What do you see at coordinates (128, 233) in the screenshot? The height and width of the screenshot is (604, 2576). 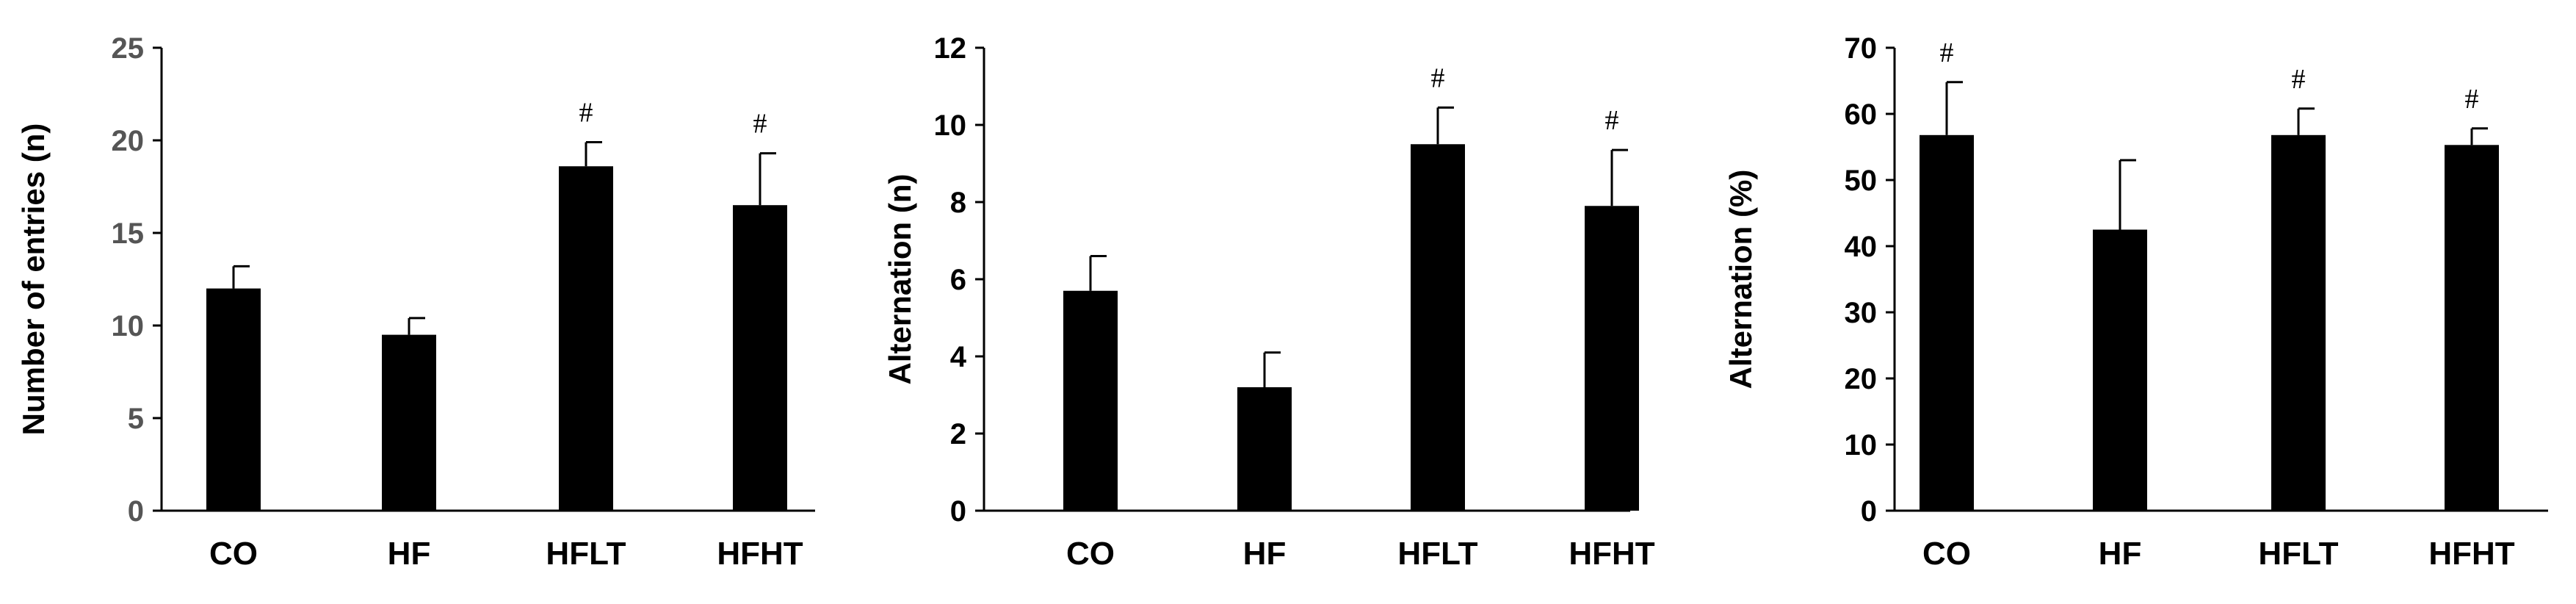 I see `y-tick-label: 15` at bounding box center [128, 233].